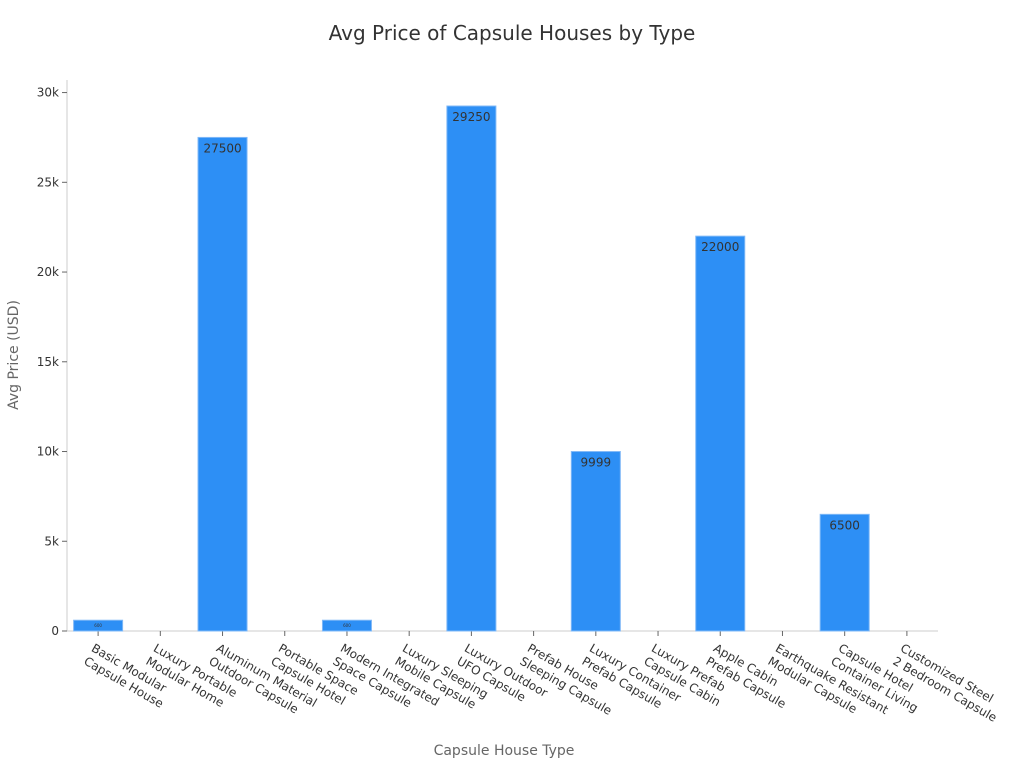  What do you see at coordinates (504, 751) in the screenshot?
I see `x-axis-title: Capsule House Type` at bounding box center [504, 751].